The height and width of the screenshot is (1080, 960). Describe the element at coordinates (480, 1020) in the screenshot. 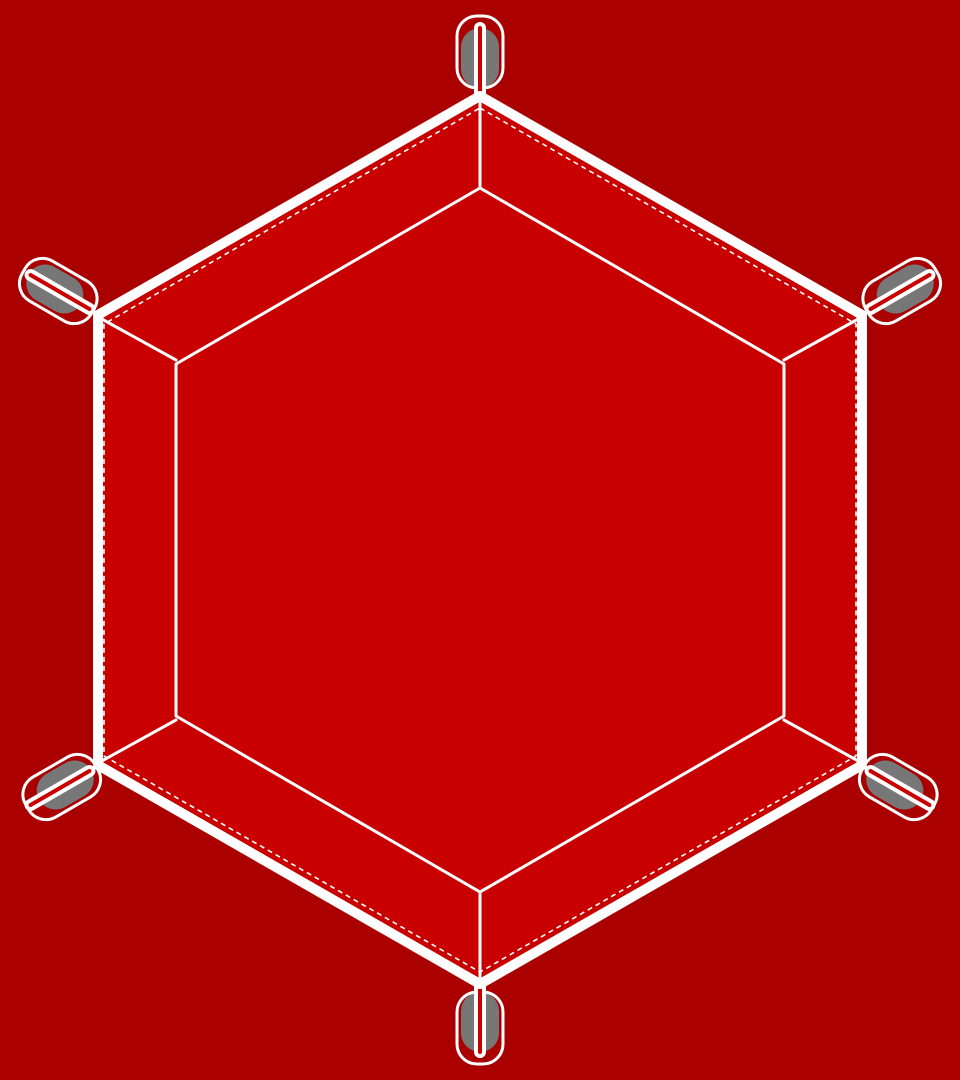

I see `clip-bottom` at that location.